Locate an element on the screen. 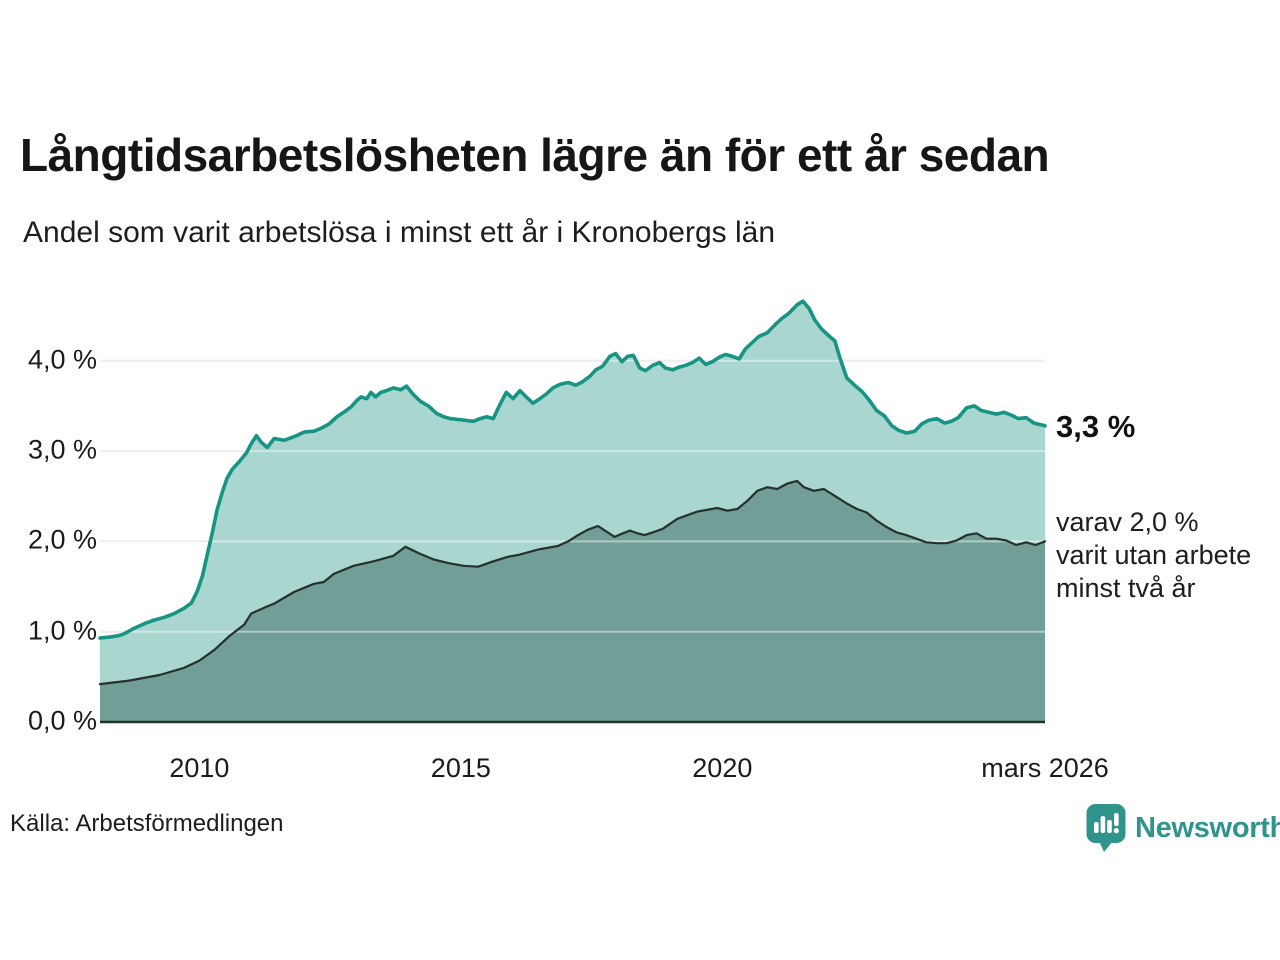 Image resolution: width=1280 pixels, height=960 pixels. newsworthy-brand: Newsworthy is located at coordinates (1183, 828).